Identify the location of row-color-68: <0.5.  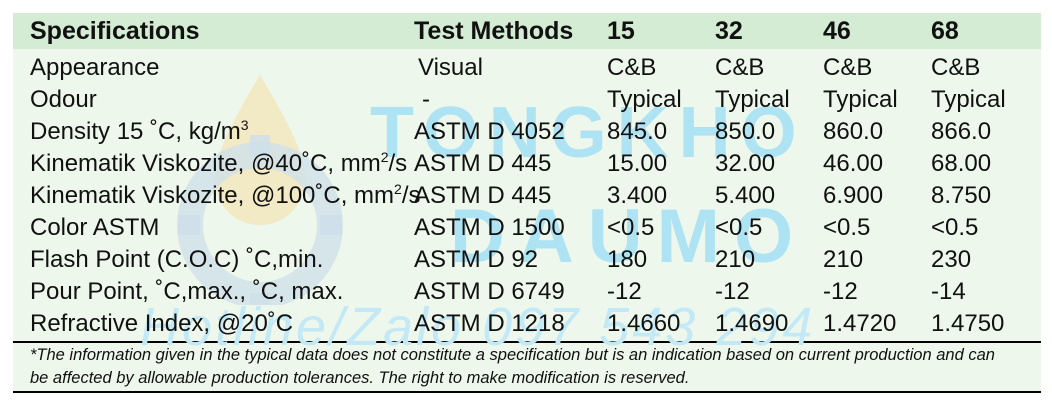
(955, 227).